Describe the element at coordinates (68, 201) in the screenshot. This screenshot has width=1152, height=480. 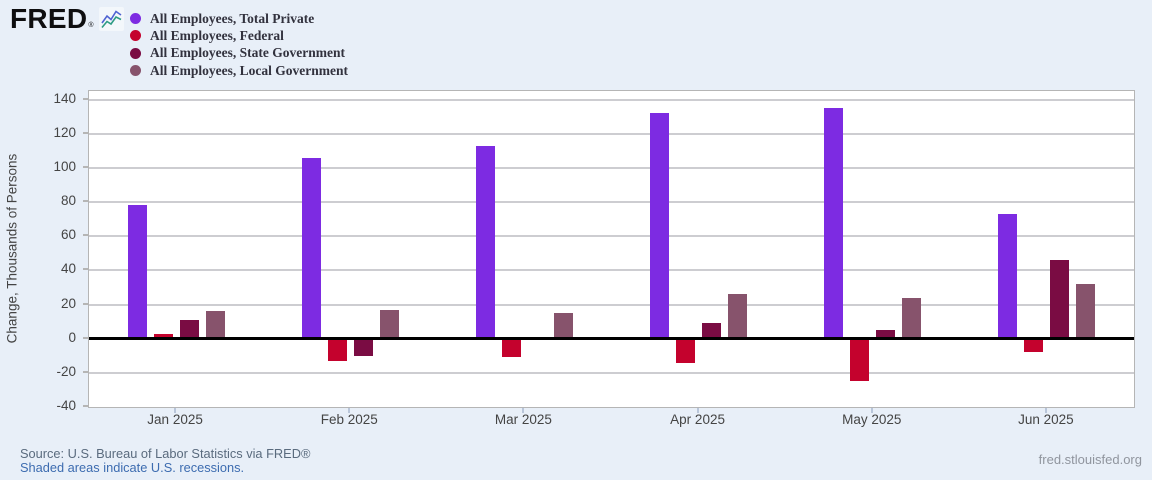
I see `y-tick-label-80: 80` at that location.